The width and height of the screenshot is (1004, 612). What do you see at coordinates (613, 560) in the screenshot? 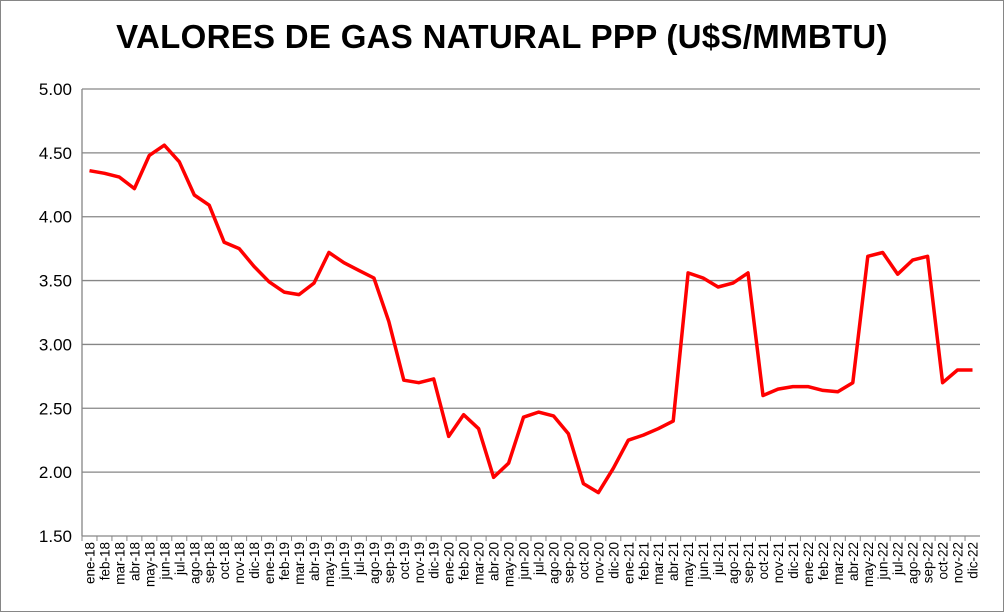
I see `x-tick-label: dic-20` at bounding box center [613, 560].